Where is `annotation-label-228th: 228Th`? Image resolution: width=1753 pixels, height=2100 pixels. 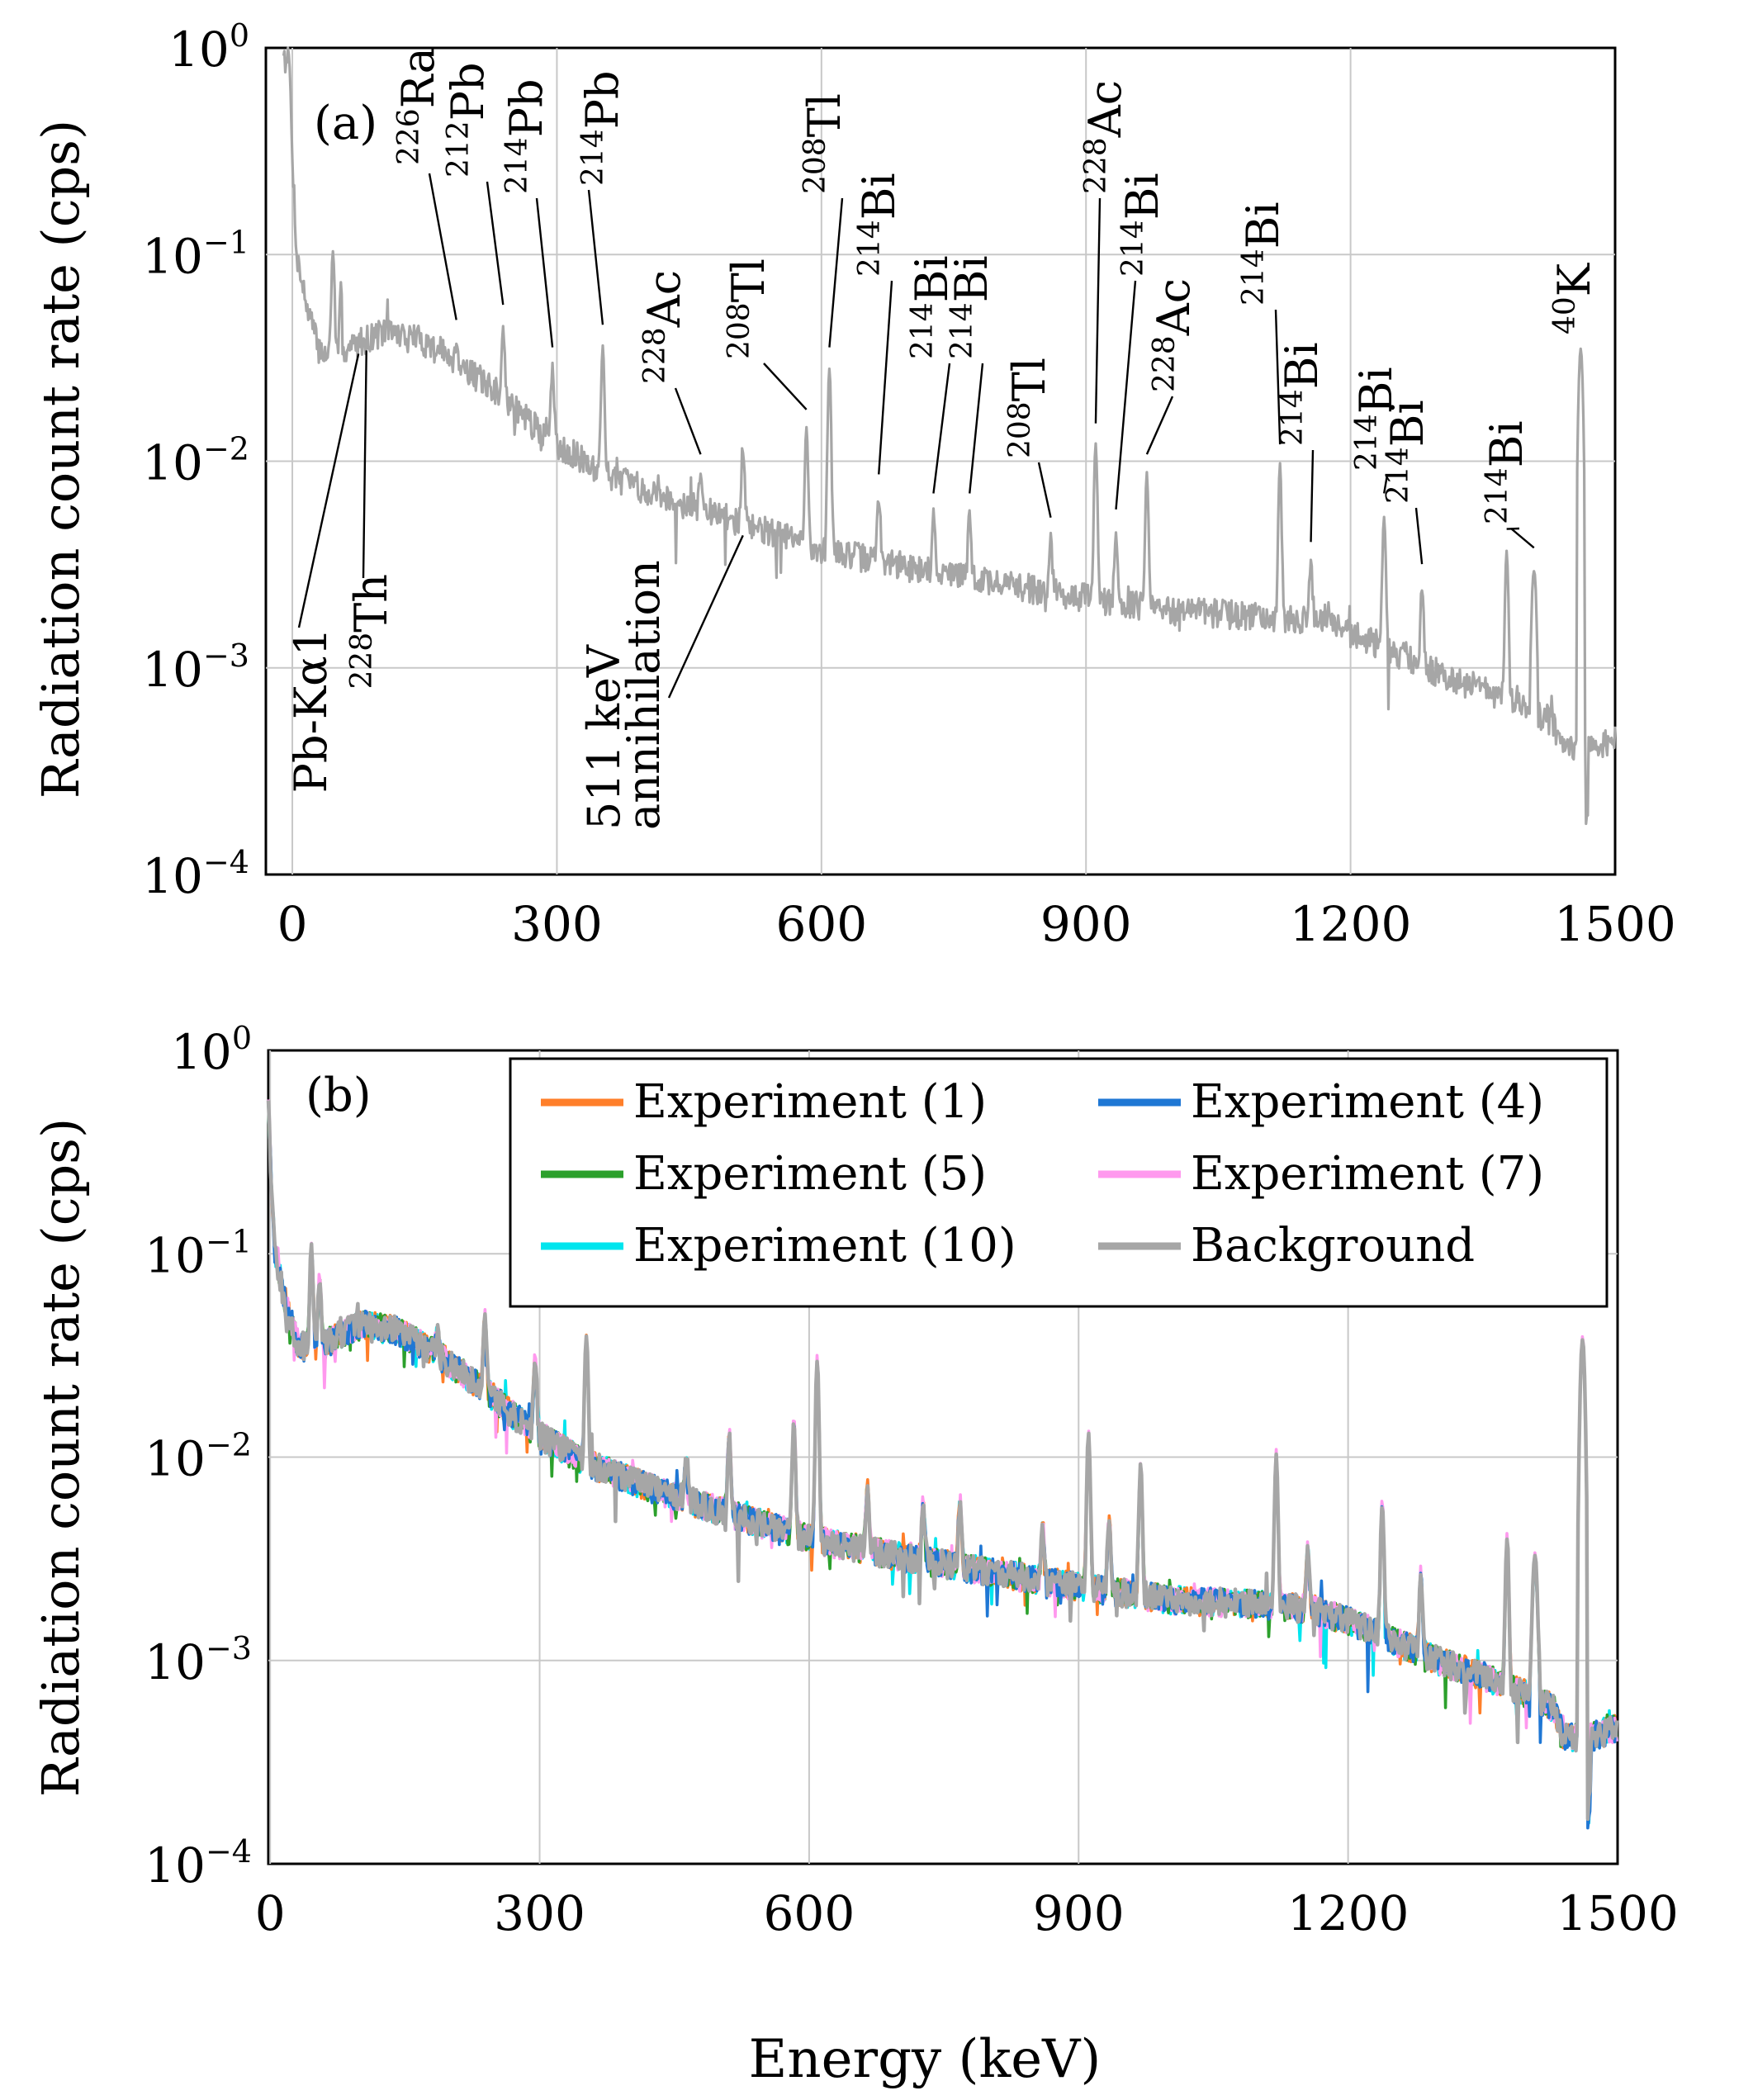 annotation-label-228th: 228Th is located at coordinates (371, 632).